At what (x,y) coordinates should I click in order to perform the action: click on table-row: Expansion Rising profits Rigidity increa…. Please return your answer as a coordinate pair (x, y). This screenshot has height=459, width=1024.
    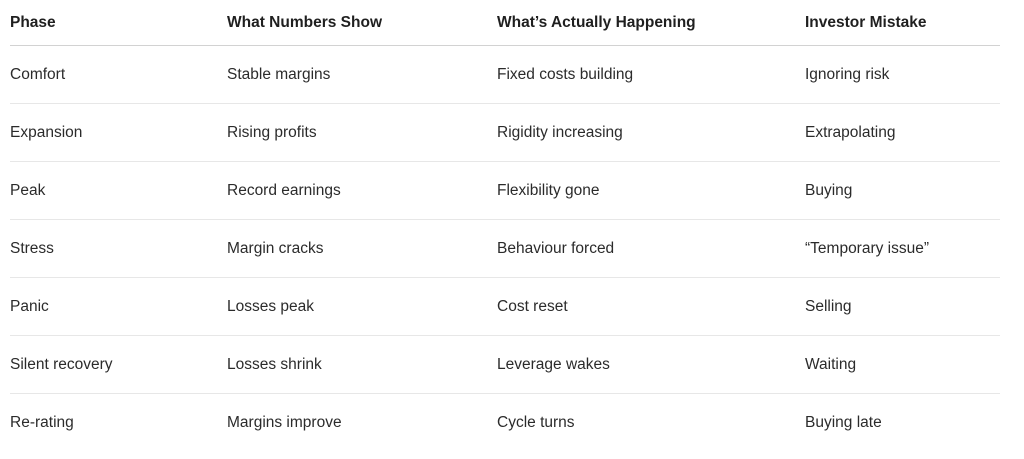
    Looking at the image, I should click on (505, 132).